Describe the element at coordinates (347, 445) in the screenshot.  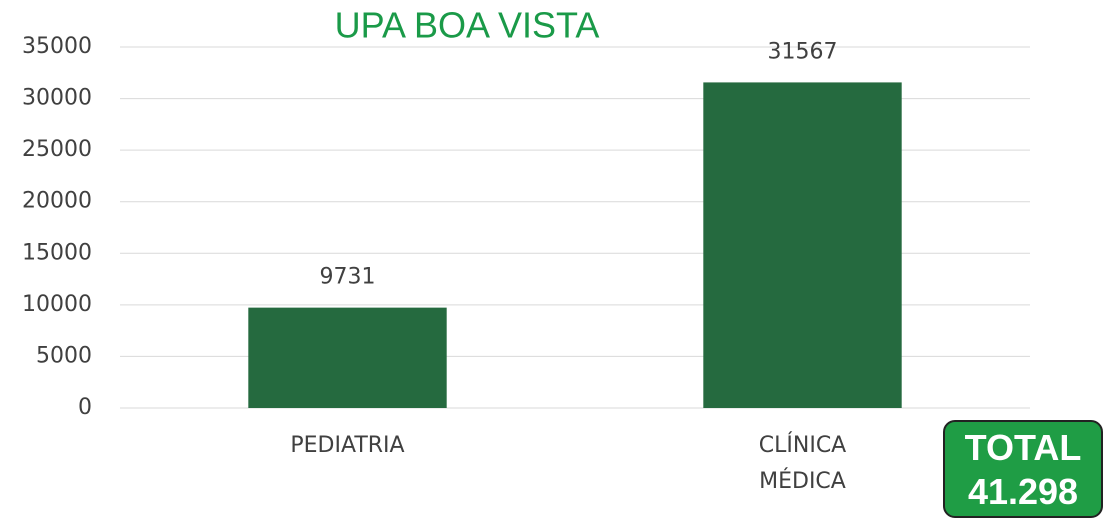
I see `x-tick-label: PEDIATRIA` at that location.